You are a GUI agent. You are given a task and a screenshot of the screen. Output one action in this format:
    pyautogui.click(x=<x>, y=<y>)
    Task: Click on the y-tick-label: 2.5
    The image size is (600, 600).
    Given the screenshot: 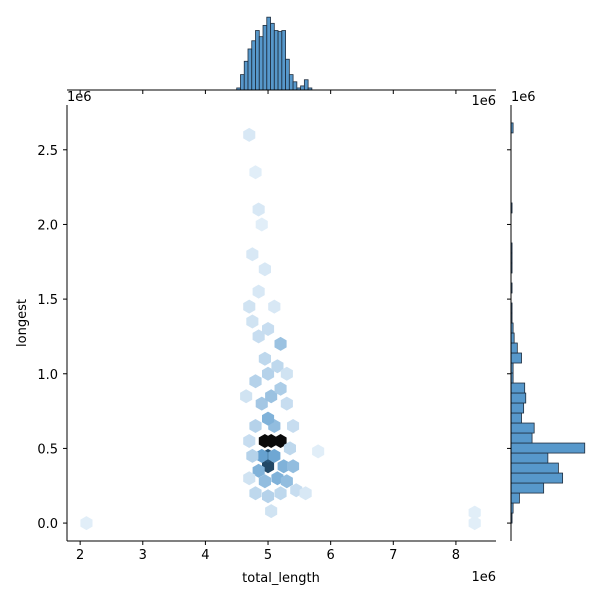 What is the action you would take?
    pyautogui.click(x=47, y=151)
    